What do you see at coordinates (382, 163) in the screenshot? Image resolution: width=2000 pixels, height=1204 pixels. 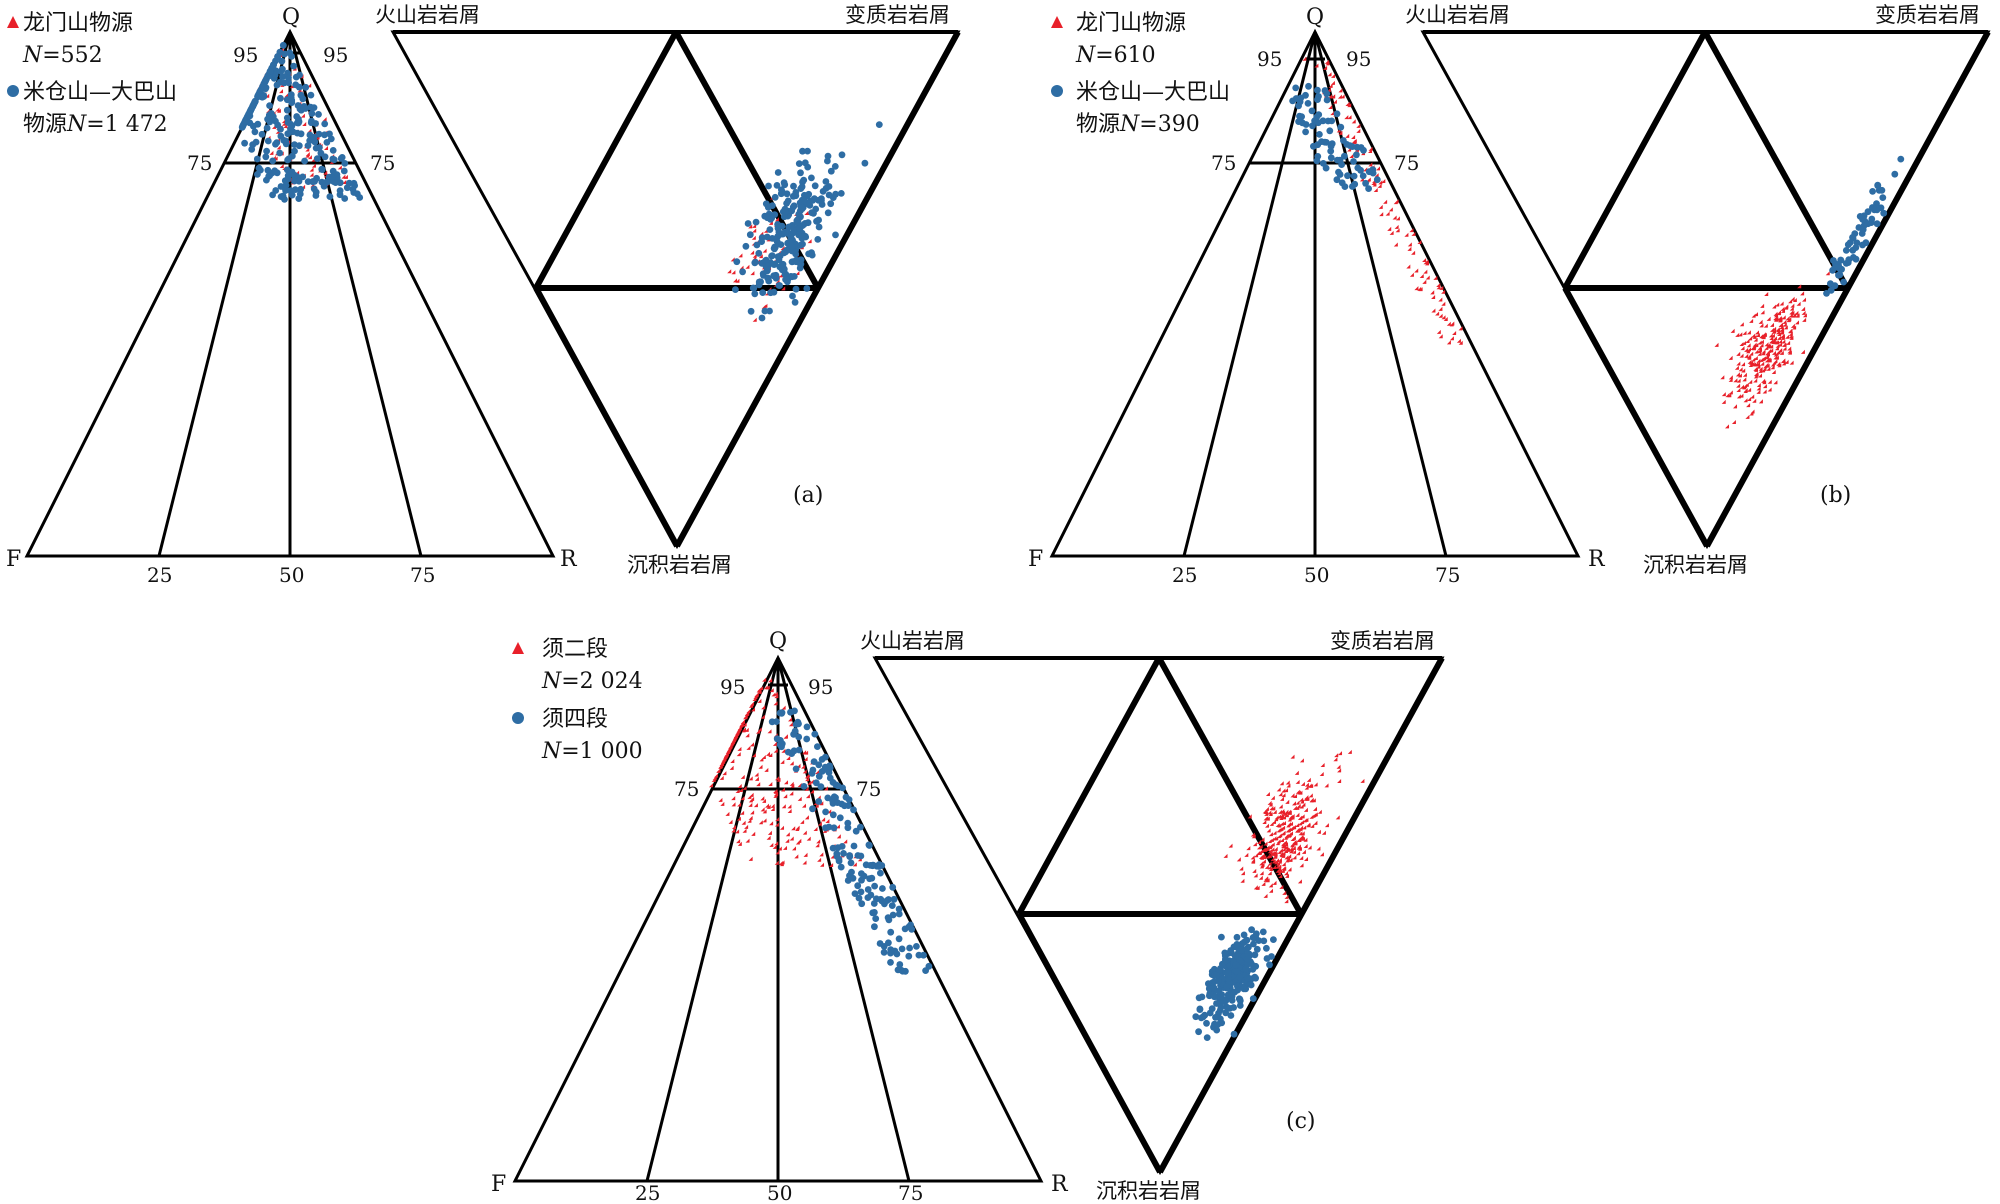 I see `panel-a-tick-right75: 75` at bounding box center [382, 163].